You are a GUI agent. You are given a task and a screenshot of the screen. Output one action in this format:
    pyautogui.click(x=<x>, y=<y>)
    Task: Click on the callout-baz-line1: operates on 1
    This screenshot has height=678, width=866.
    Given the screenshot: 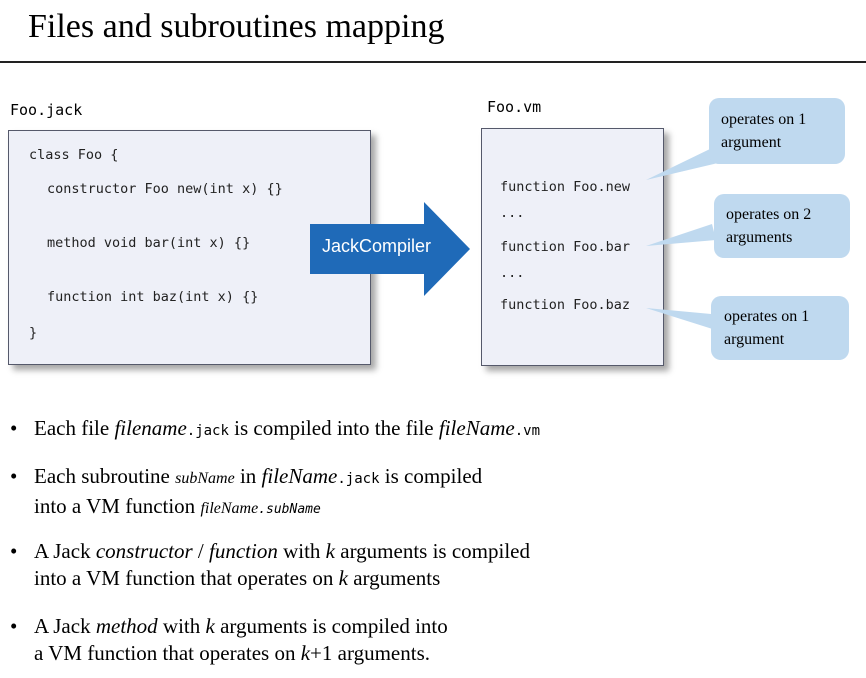 What is the action you would take?
    pyautogui.click(x=767, y=316)
    